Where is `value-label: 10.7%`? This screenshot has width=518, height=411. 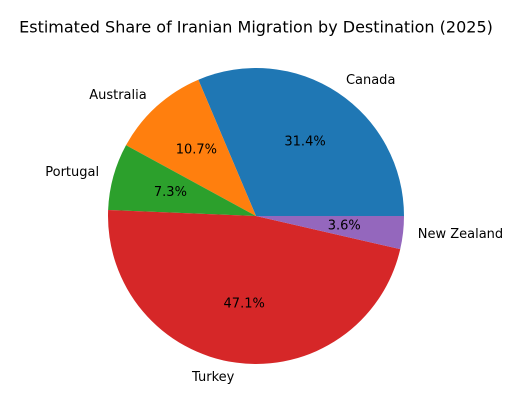
value-label: 10.7% is located at coordinates (196, 150).